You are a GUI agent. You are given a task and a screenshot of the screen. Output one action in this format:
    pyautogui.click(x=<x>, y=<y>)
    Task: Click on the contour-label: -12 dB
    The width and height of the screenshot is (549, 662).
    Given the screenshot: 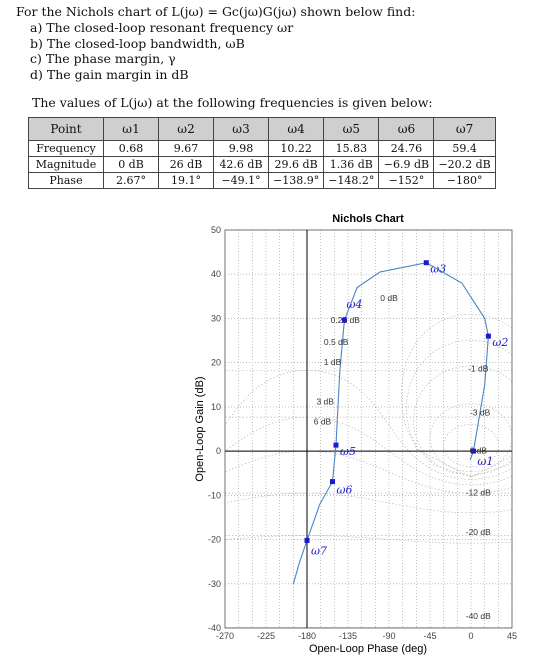 What is the action you would take?
    pyautogui.click(x=478, y=492)
    